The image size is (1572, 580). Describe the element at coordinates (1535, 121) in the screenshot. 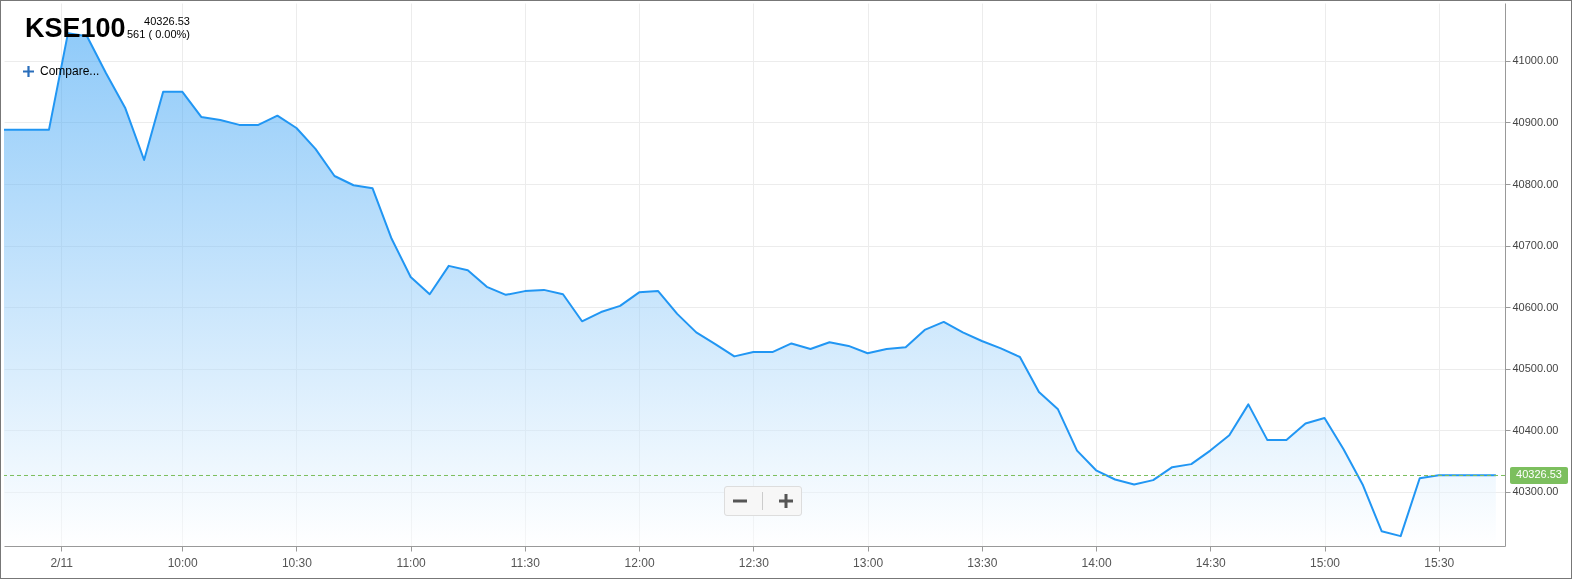

I see `y-tick-label: 40900.00` at that location.